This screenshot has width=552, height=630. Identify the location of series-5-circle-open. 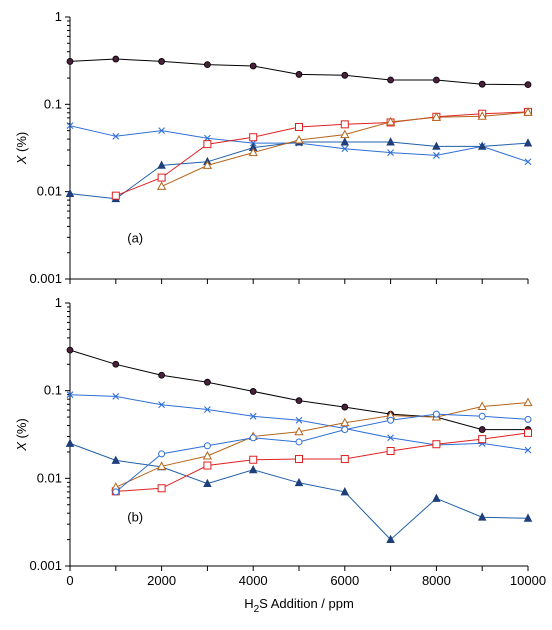
(322, 453).